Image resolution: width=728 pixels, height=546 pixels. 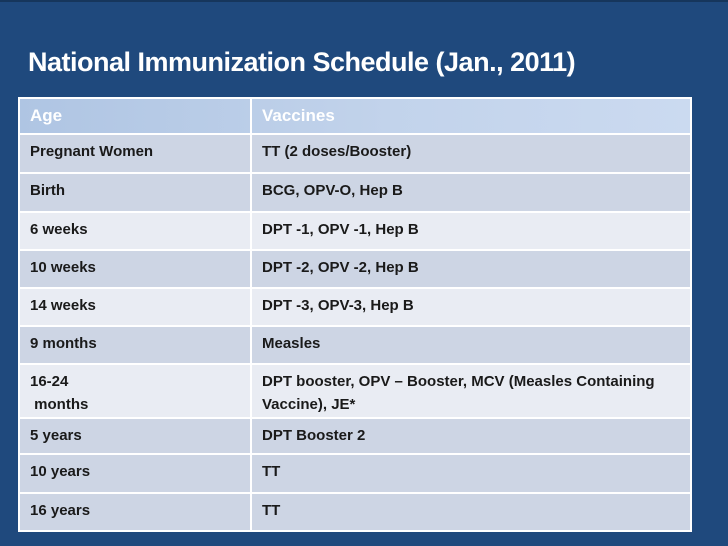 I want to click on vaccines-cell: Measles, so click(x=291, y=343).